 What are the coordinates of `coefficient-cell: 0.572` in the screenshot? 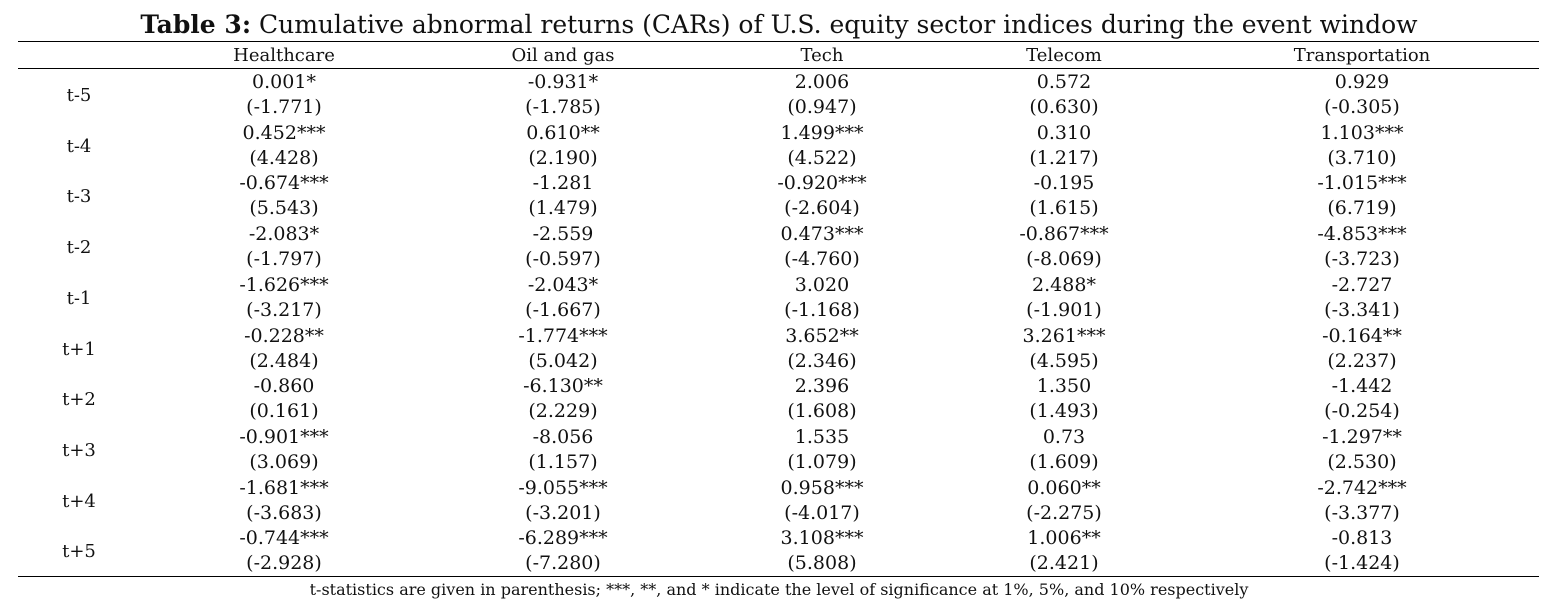 It's located at (1064, 82).